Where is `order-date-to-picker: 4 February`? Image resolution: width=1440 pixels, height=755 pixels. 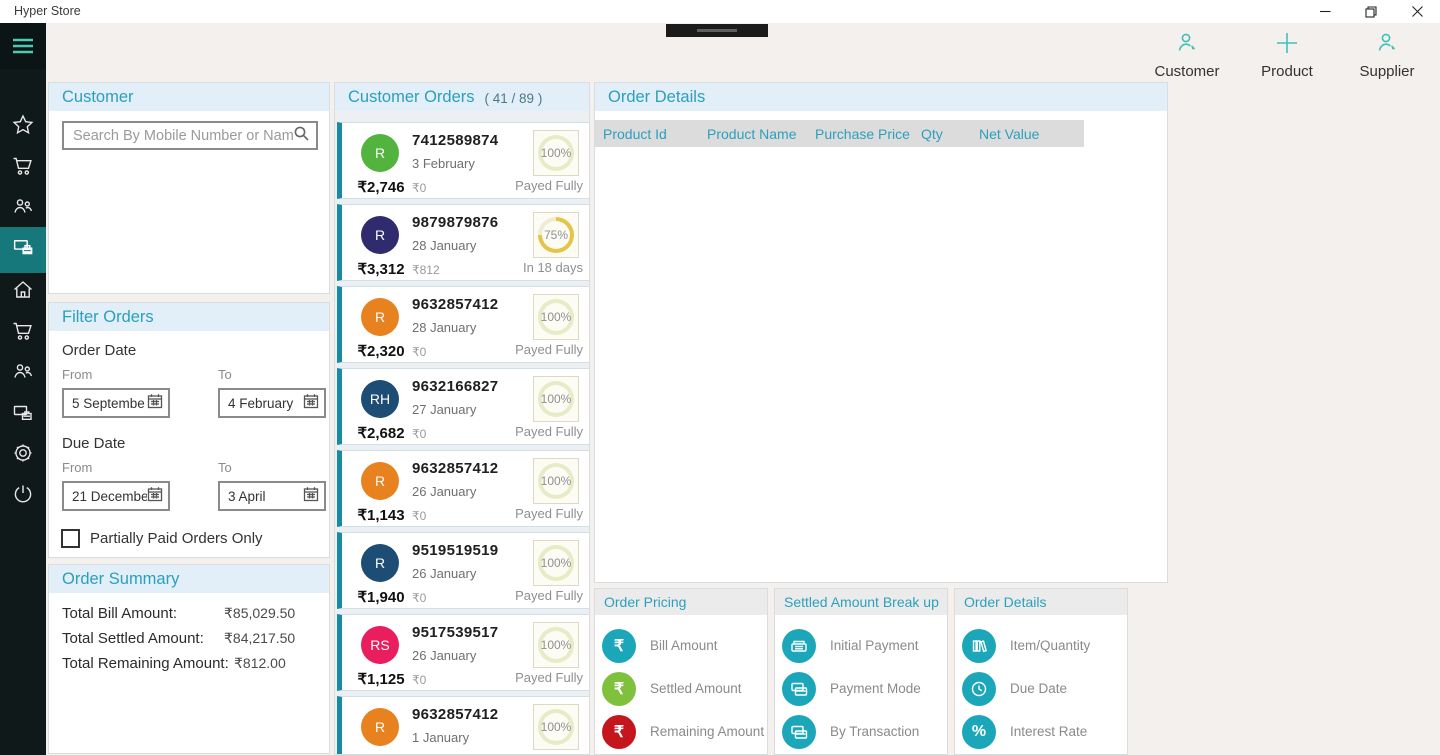 order-date-to-picker: 4 February is located at coordinates (272, 403).